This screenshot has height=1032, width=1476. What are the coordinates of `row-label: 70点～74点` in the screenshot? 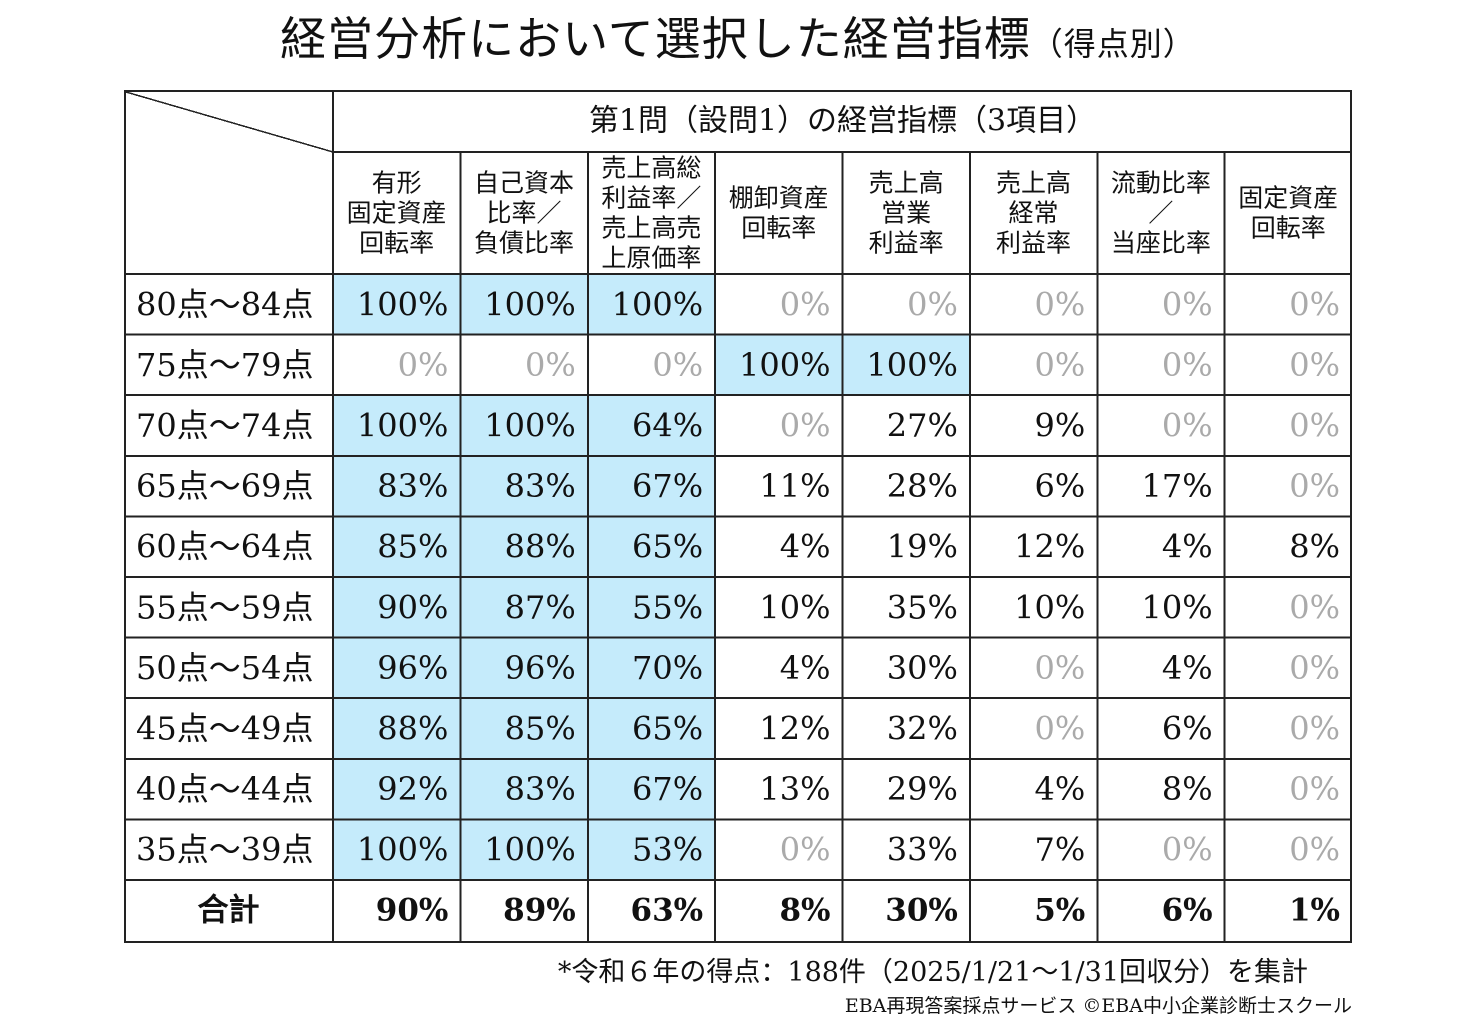 It's located at (224, 426).